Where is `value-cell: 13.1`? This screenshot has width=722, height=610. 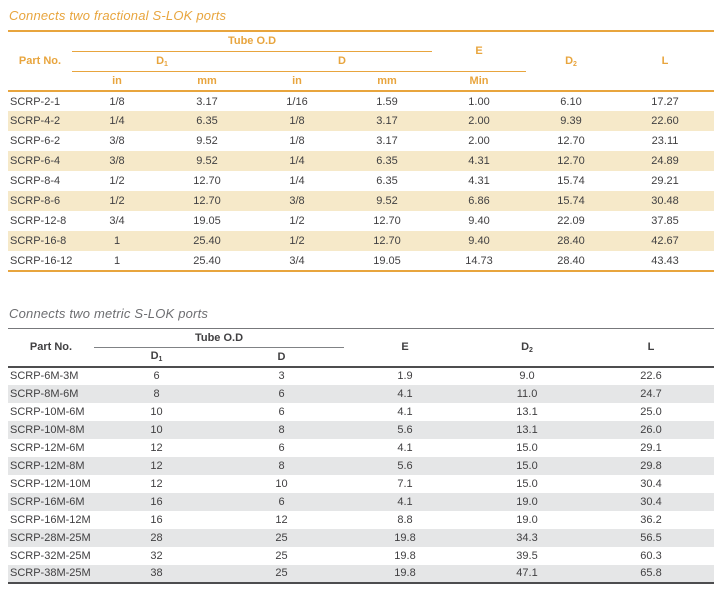 value-cell: 13.1 is located at coordinates (527, 411).